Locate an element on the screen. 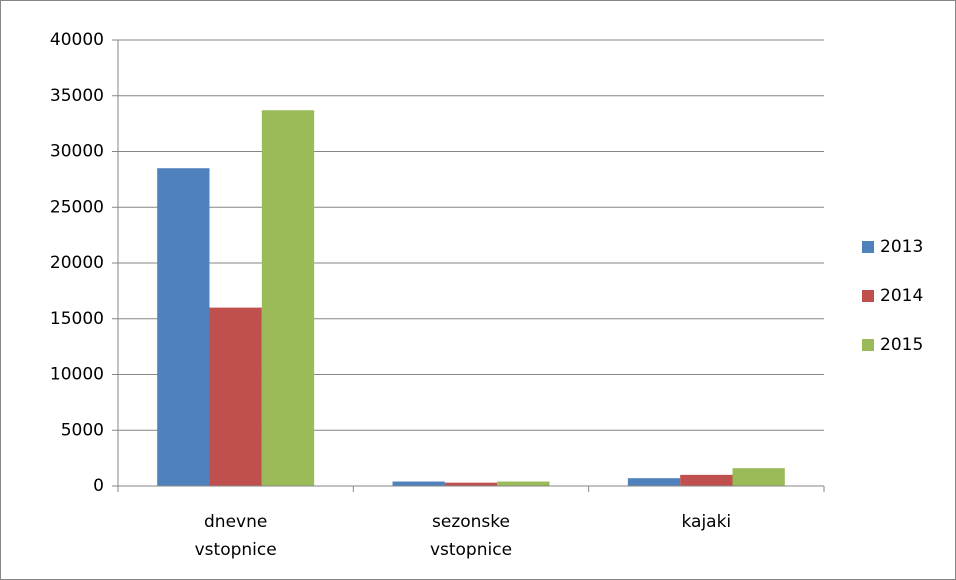  legend-label: 2015 is located at coordinates (901, 345).